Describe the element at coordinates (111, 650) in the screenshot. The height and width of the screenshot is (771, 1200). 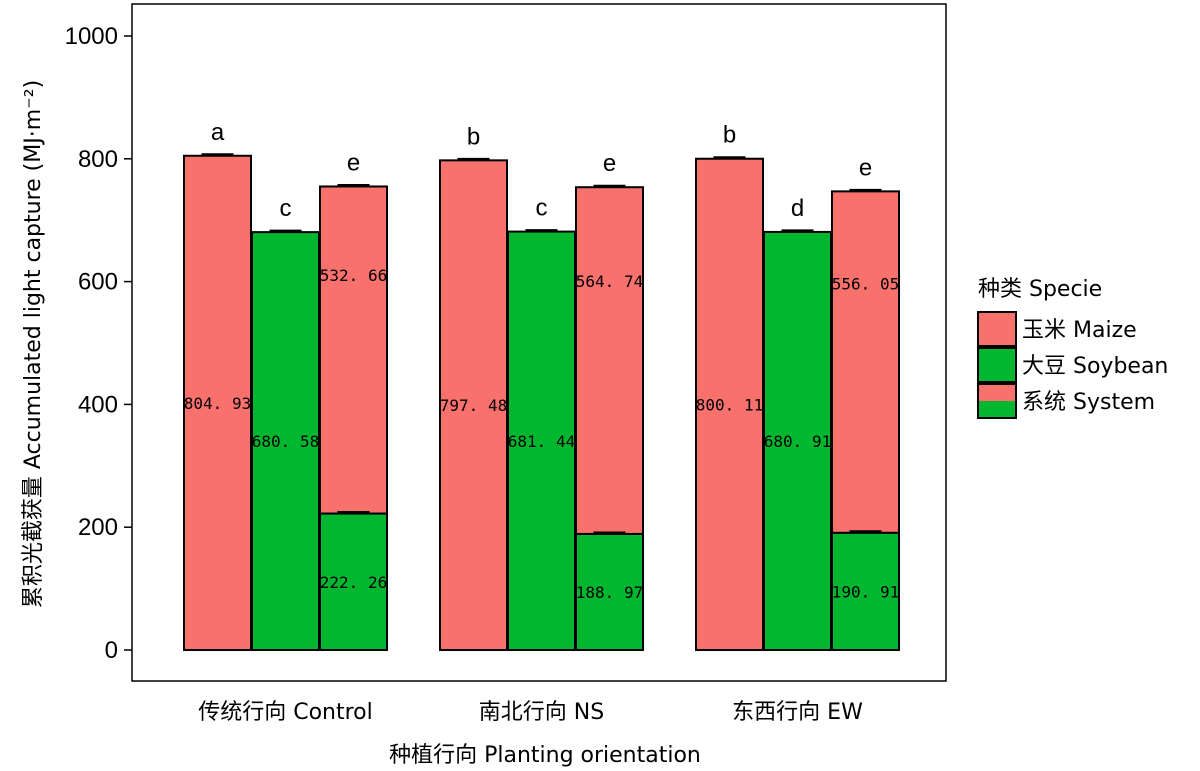
I see `y-tick-label: 0` at that location.